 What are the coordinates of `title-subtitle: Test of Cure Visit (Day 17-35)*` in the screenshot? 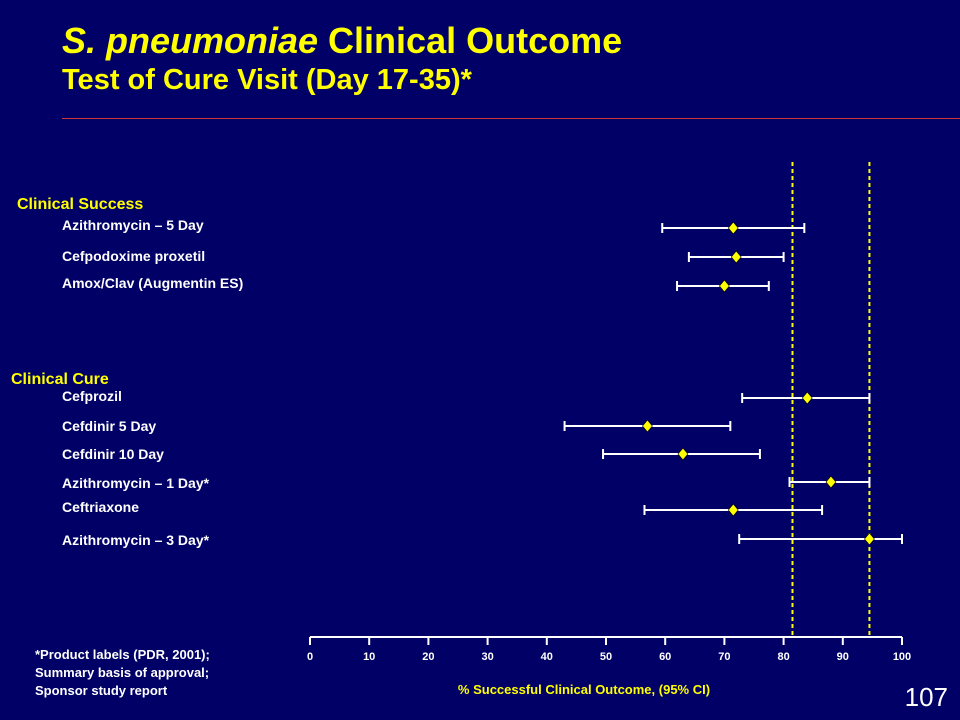 It's located at (267, 80).